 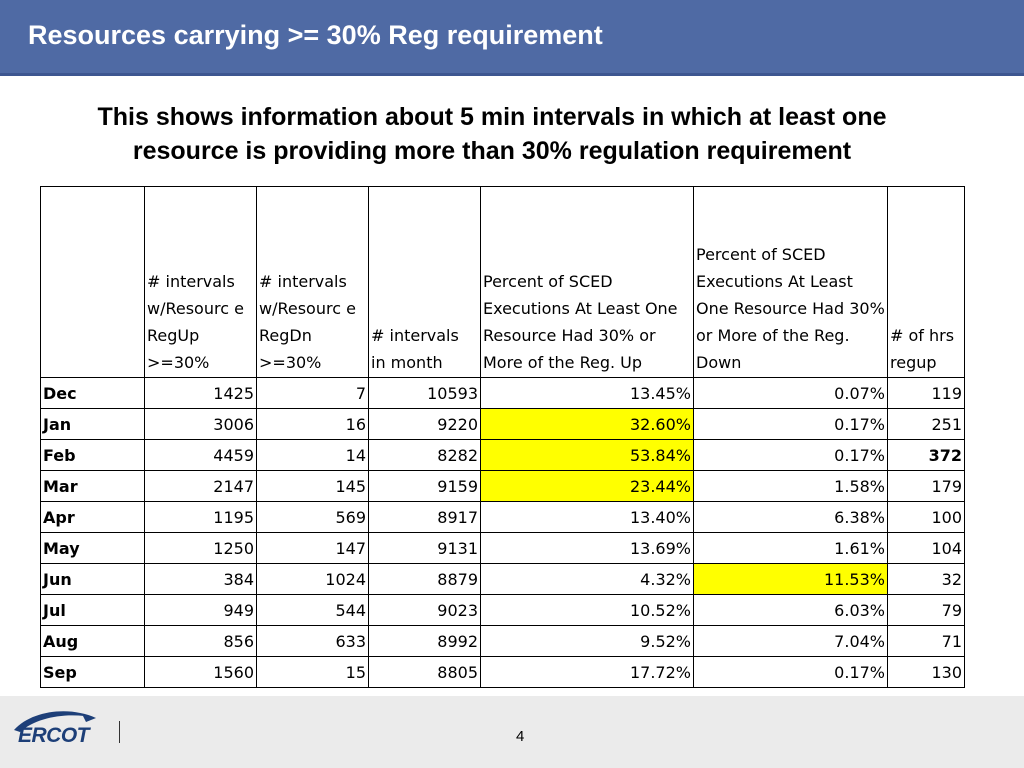 What do you see at coordinates (926, 610) in the screenshot?
I see `cell-hrs-regup: 79` at bounding box center [926, 610].